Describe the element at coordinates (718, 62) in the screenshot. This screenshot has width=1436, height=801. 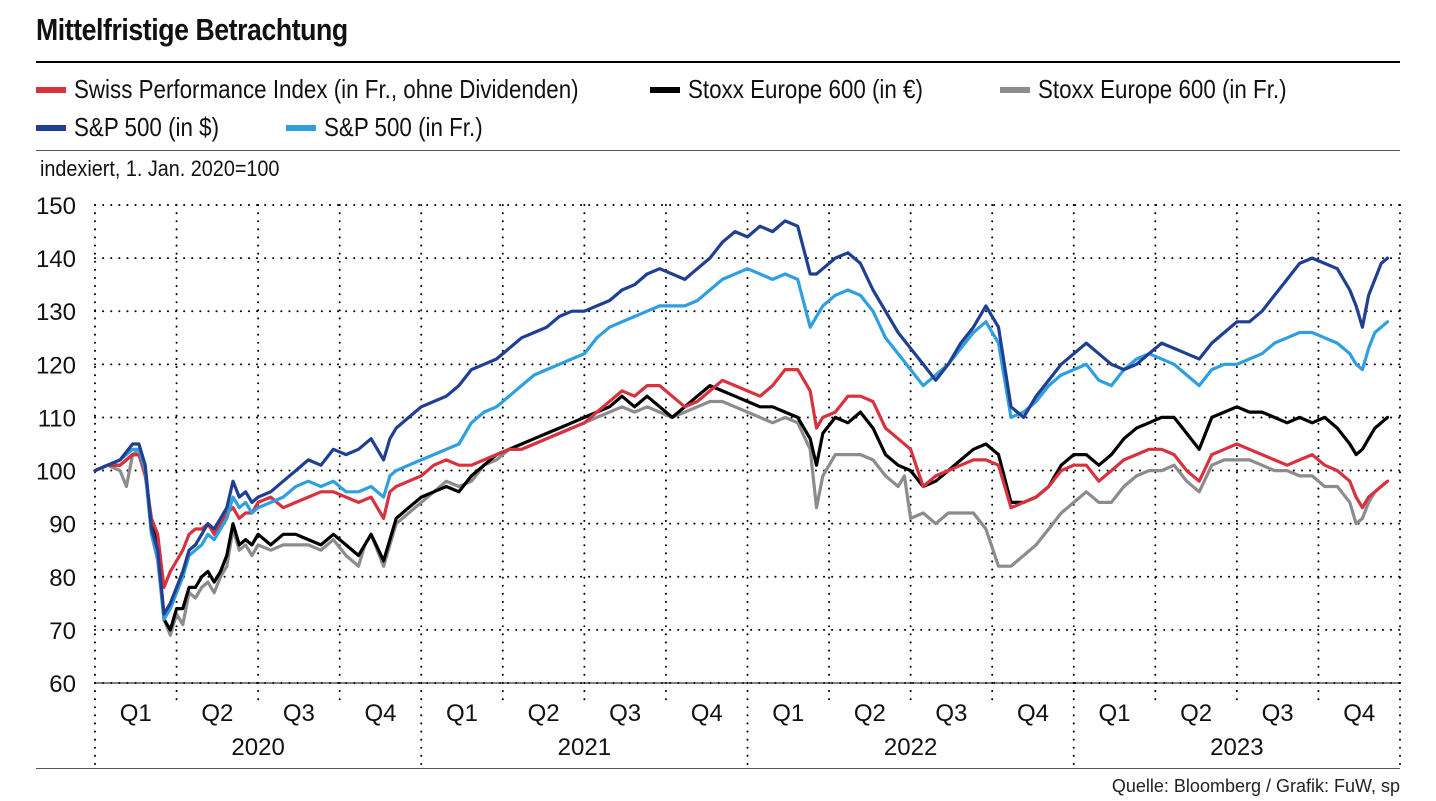
I see `title-divider` at that location.